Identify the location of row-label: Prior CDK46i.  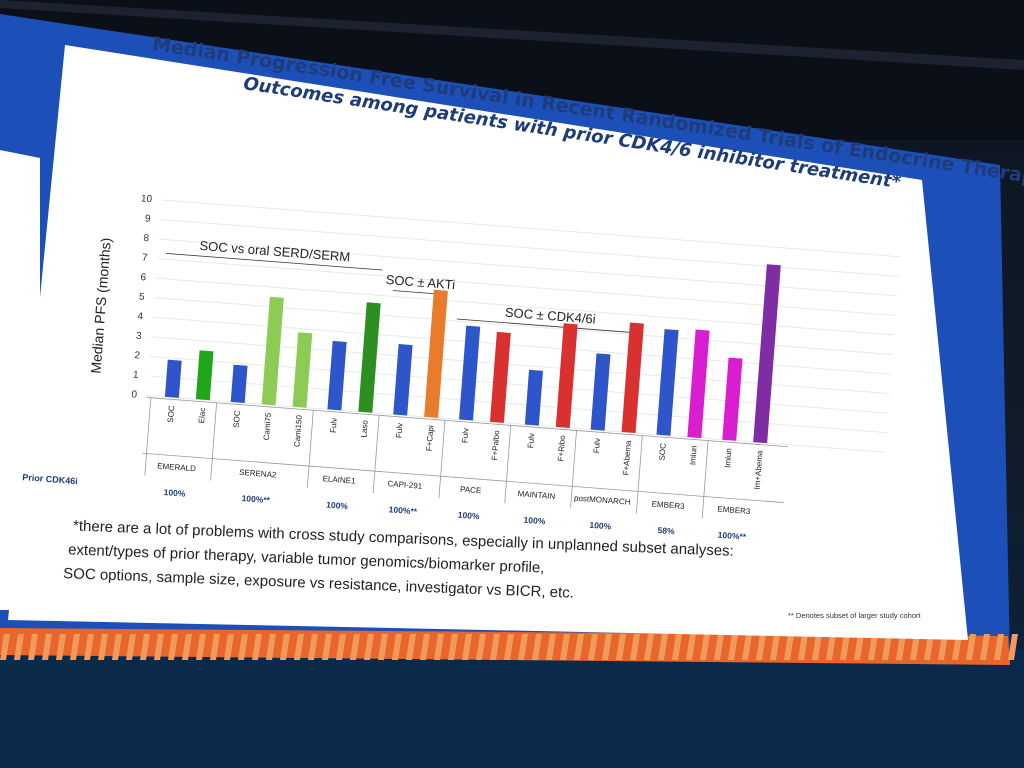
(50, 479).